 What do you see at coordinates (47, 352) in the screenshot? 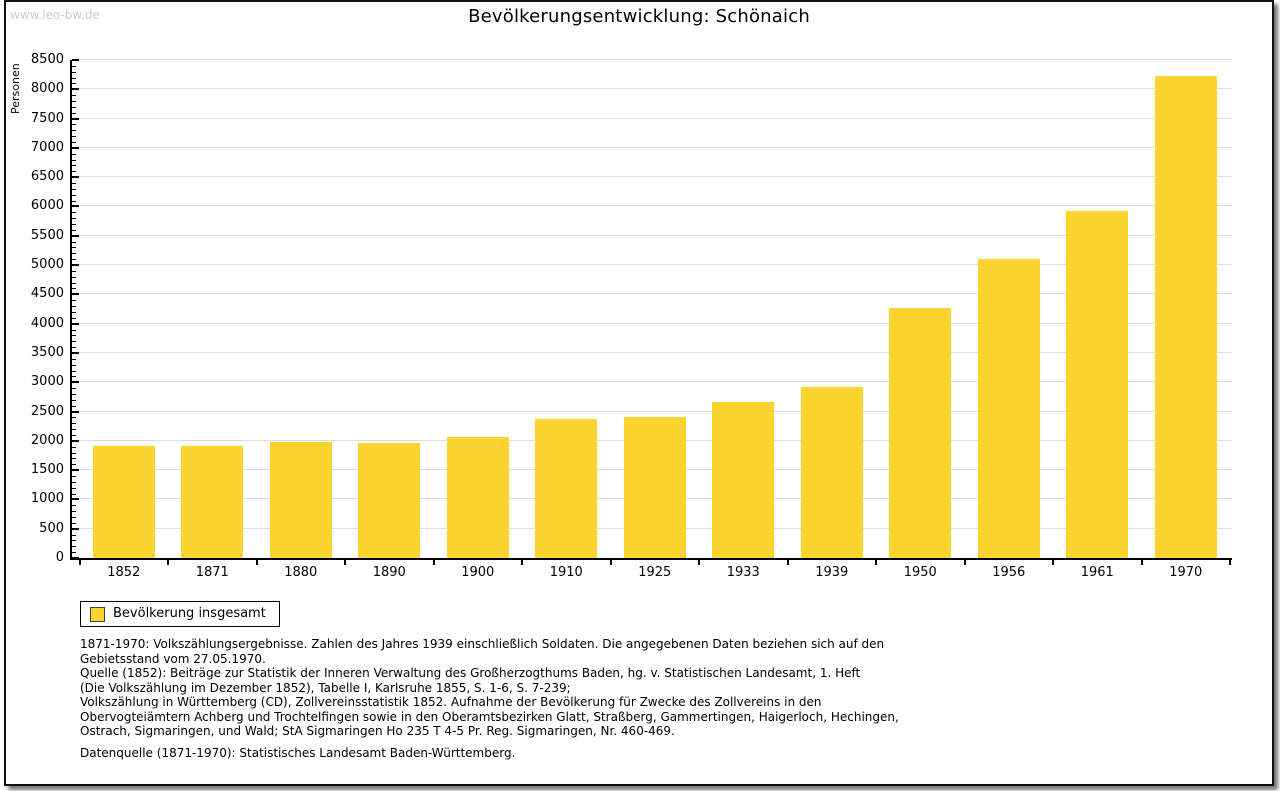
I see `y-axis-tick-label: 3500` at bounding box center [47, 352].